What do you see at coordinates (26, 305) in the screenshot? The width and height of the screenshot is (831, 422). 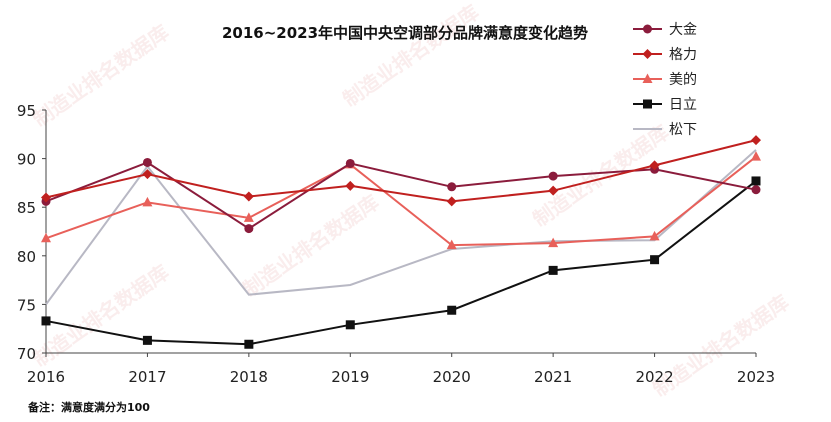 I see `y-tick-label: 75` at bounding box center [26, 305].